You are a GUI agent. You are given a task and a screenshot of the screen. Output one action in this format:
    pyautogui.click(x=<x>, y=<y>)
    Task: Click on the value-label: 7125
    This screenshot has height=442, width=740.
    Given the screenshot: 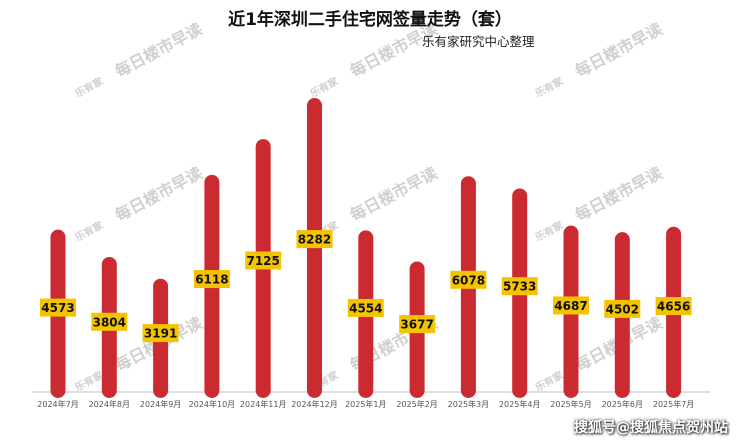 What is the action you would take?
    pyautogui.click(x=262, y=261)
    